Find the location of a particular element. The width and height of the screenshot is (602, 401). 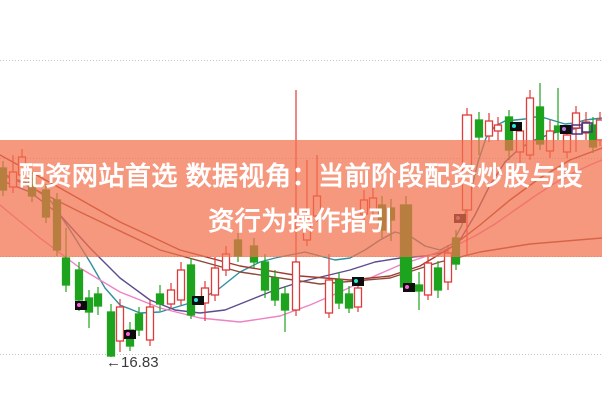

low-price-annotation: ←16.83 is located at coordinates (132, 362).